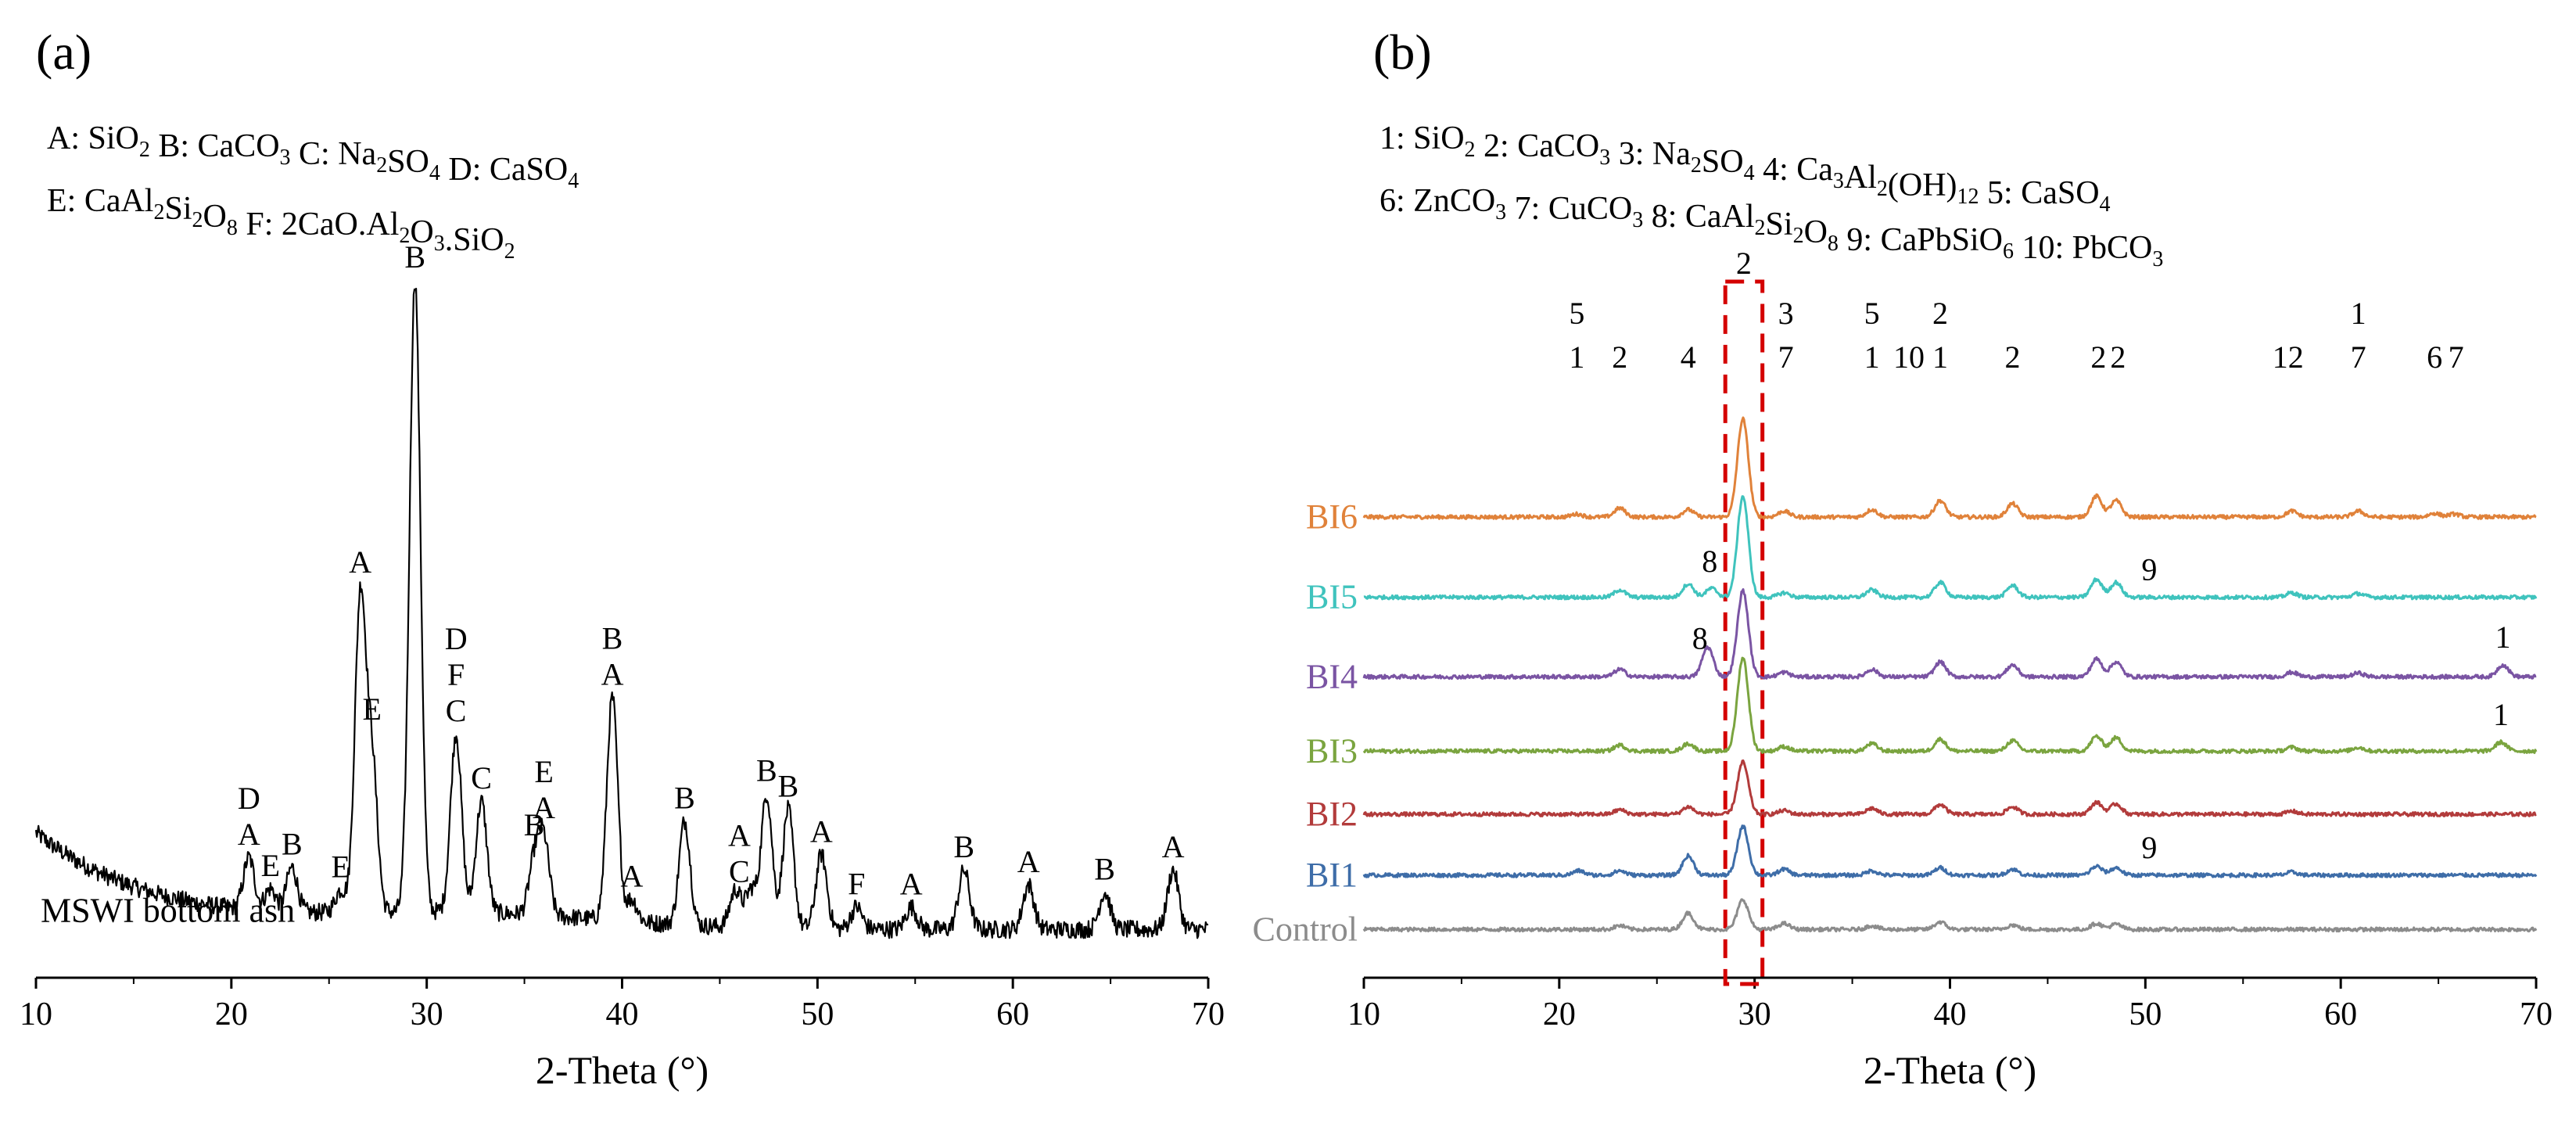 Image resolution: width=2576 pixels, height=1124 pixels. What do you see at coordinates (456, 638) in the screenshot?
I see `peak-label: D` at bounding box center [456, 638].